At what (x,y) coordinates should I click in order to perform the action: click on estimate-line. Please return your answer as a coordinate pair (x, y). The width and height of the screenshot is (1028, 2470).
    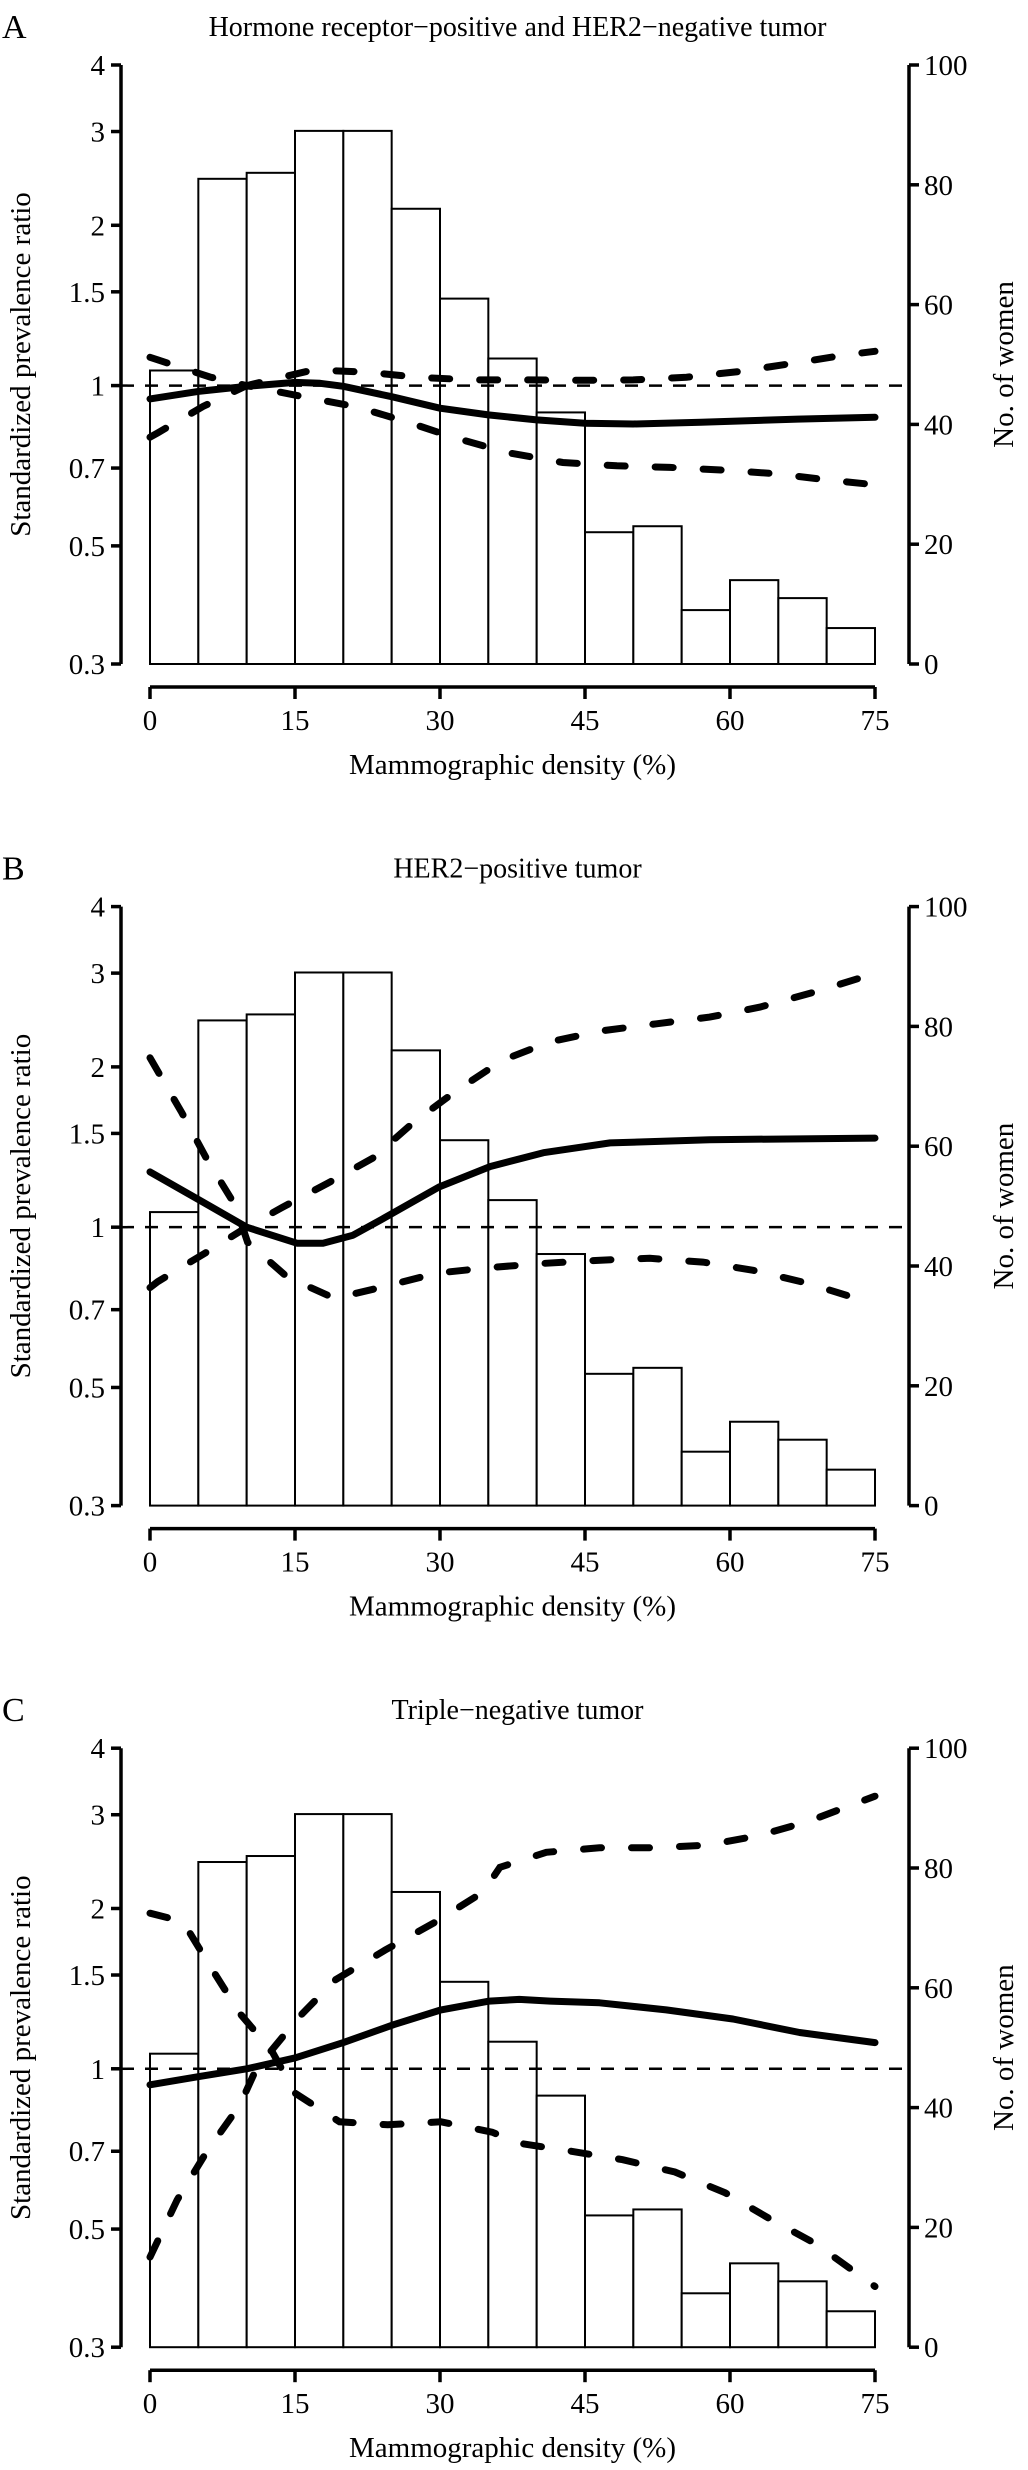
    Looking at the image, I should click on (512, 2042).